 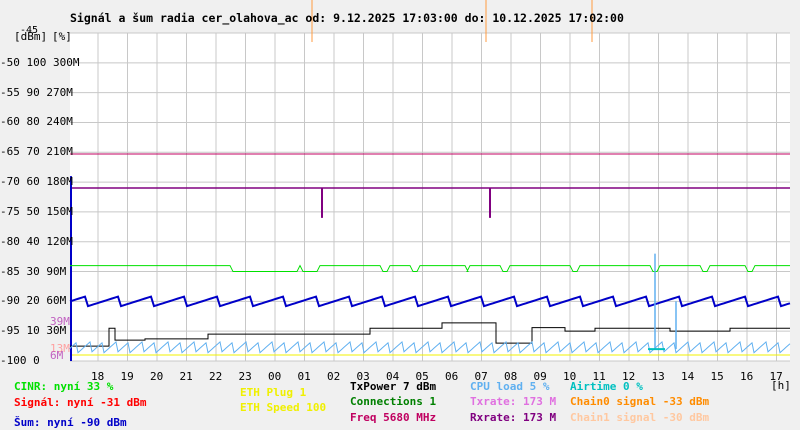 I want to click on y-tick-row: -100 0, so click(x=23, y=361).